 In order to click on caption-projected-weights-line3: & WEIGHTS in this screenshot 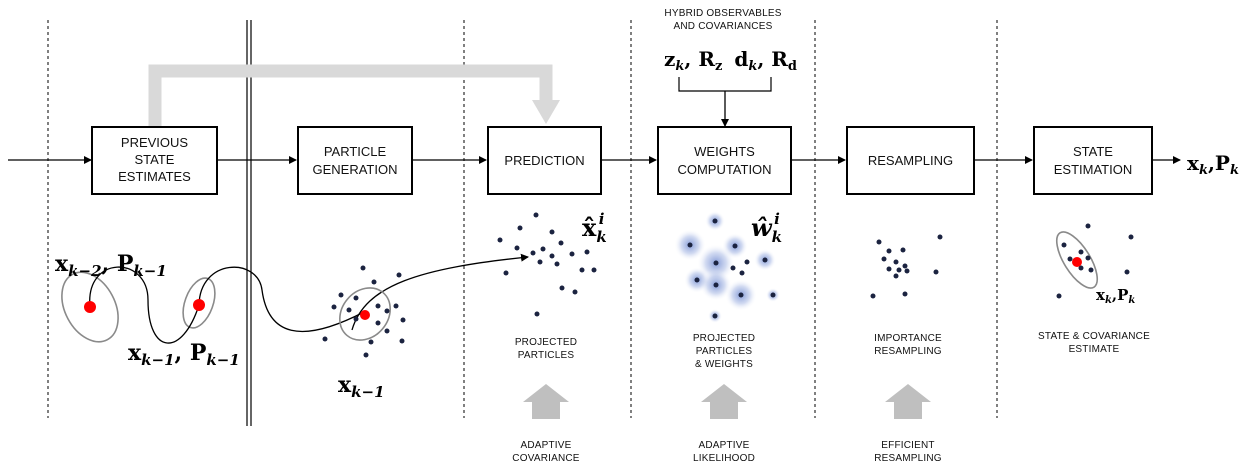, I will do `click(724, 364)`.